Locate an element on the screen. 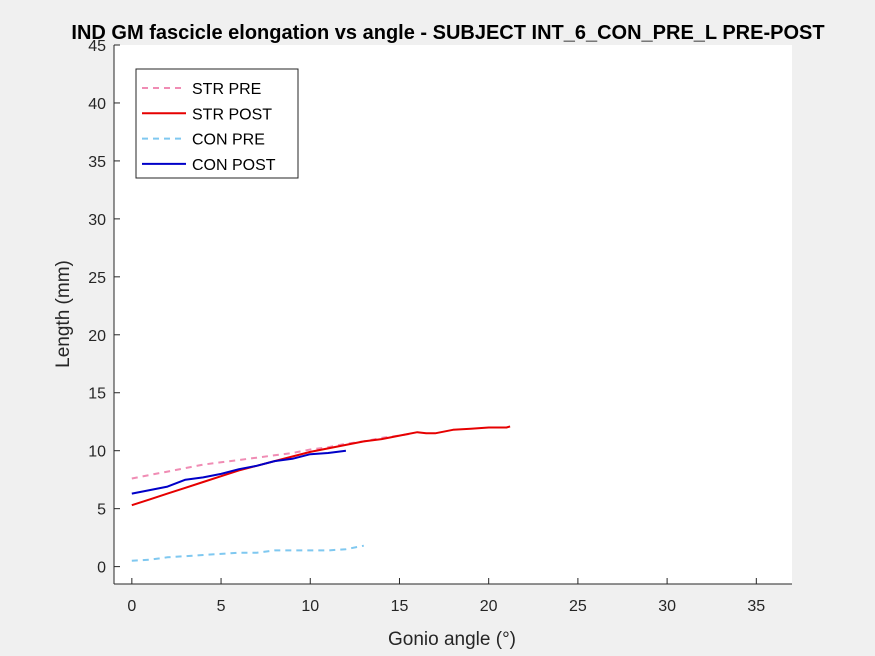 Image resolution: width=875 pixels, height=656 pixels. y-axis-label: Length (mm) is located at coordinates (63, 314).